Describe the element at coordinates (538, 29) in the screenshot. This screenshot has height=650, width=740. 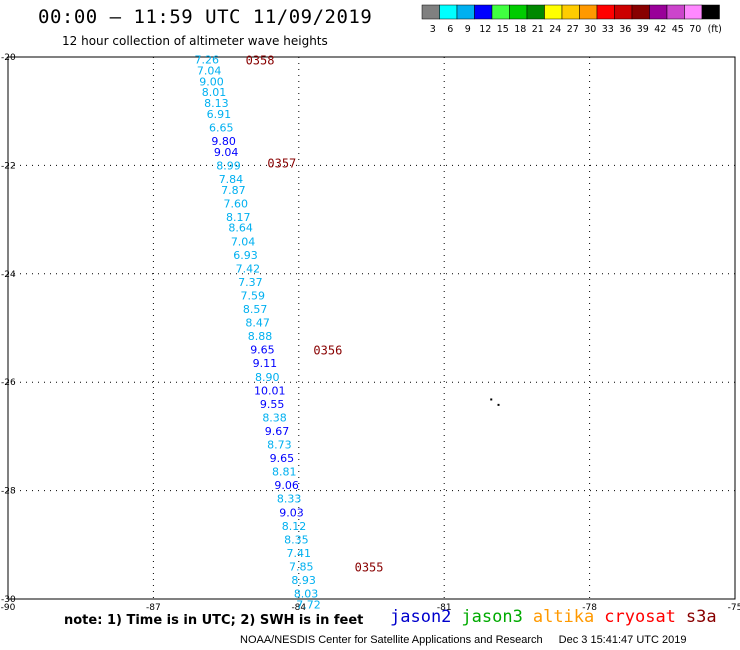
I see `legend-label: 21` at that location.